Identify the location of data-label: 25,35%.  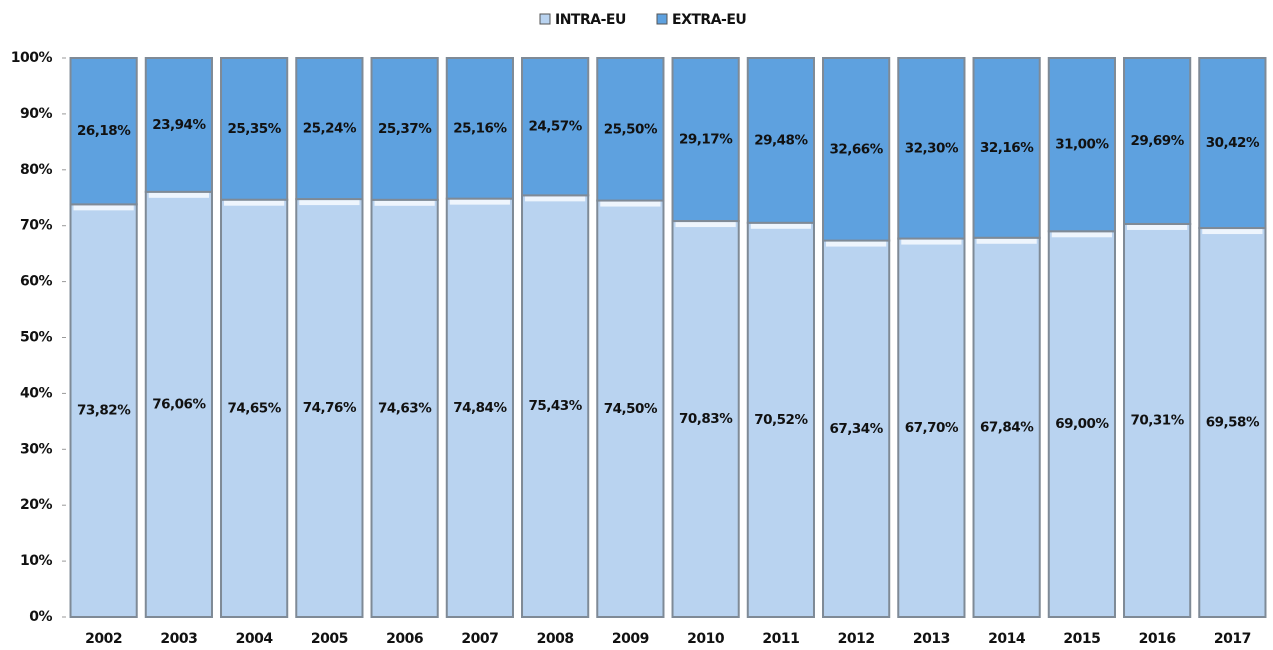
(255, 129).